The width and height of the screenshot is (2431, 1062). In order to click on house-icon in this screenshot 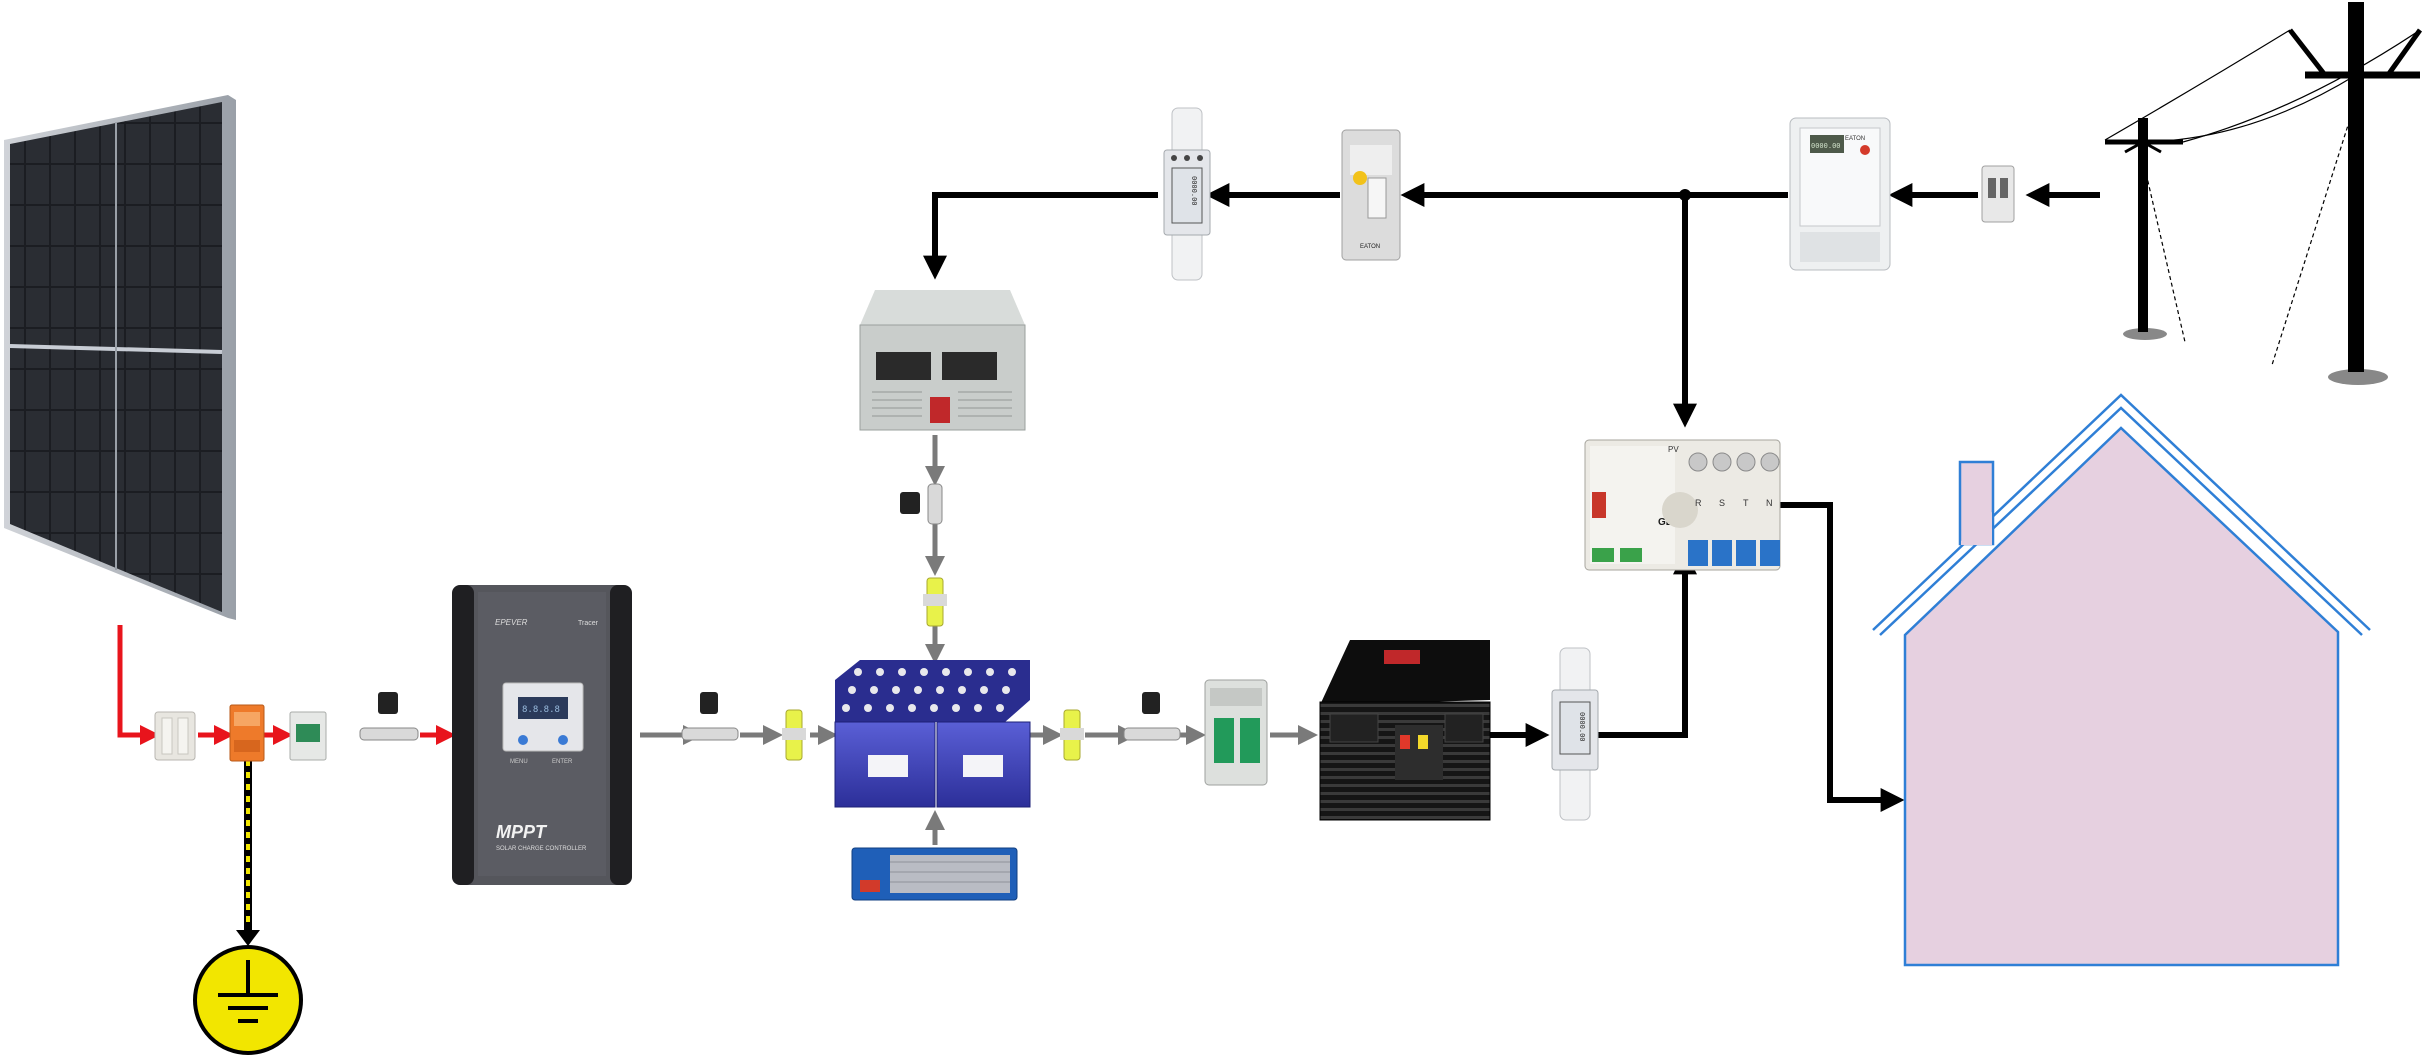, I will do `click(2121, 680)`.